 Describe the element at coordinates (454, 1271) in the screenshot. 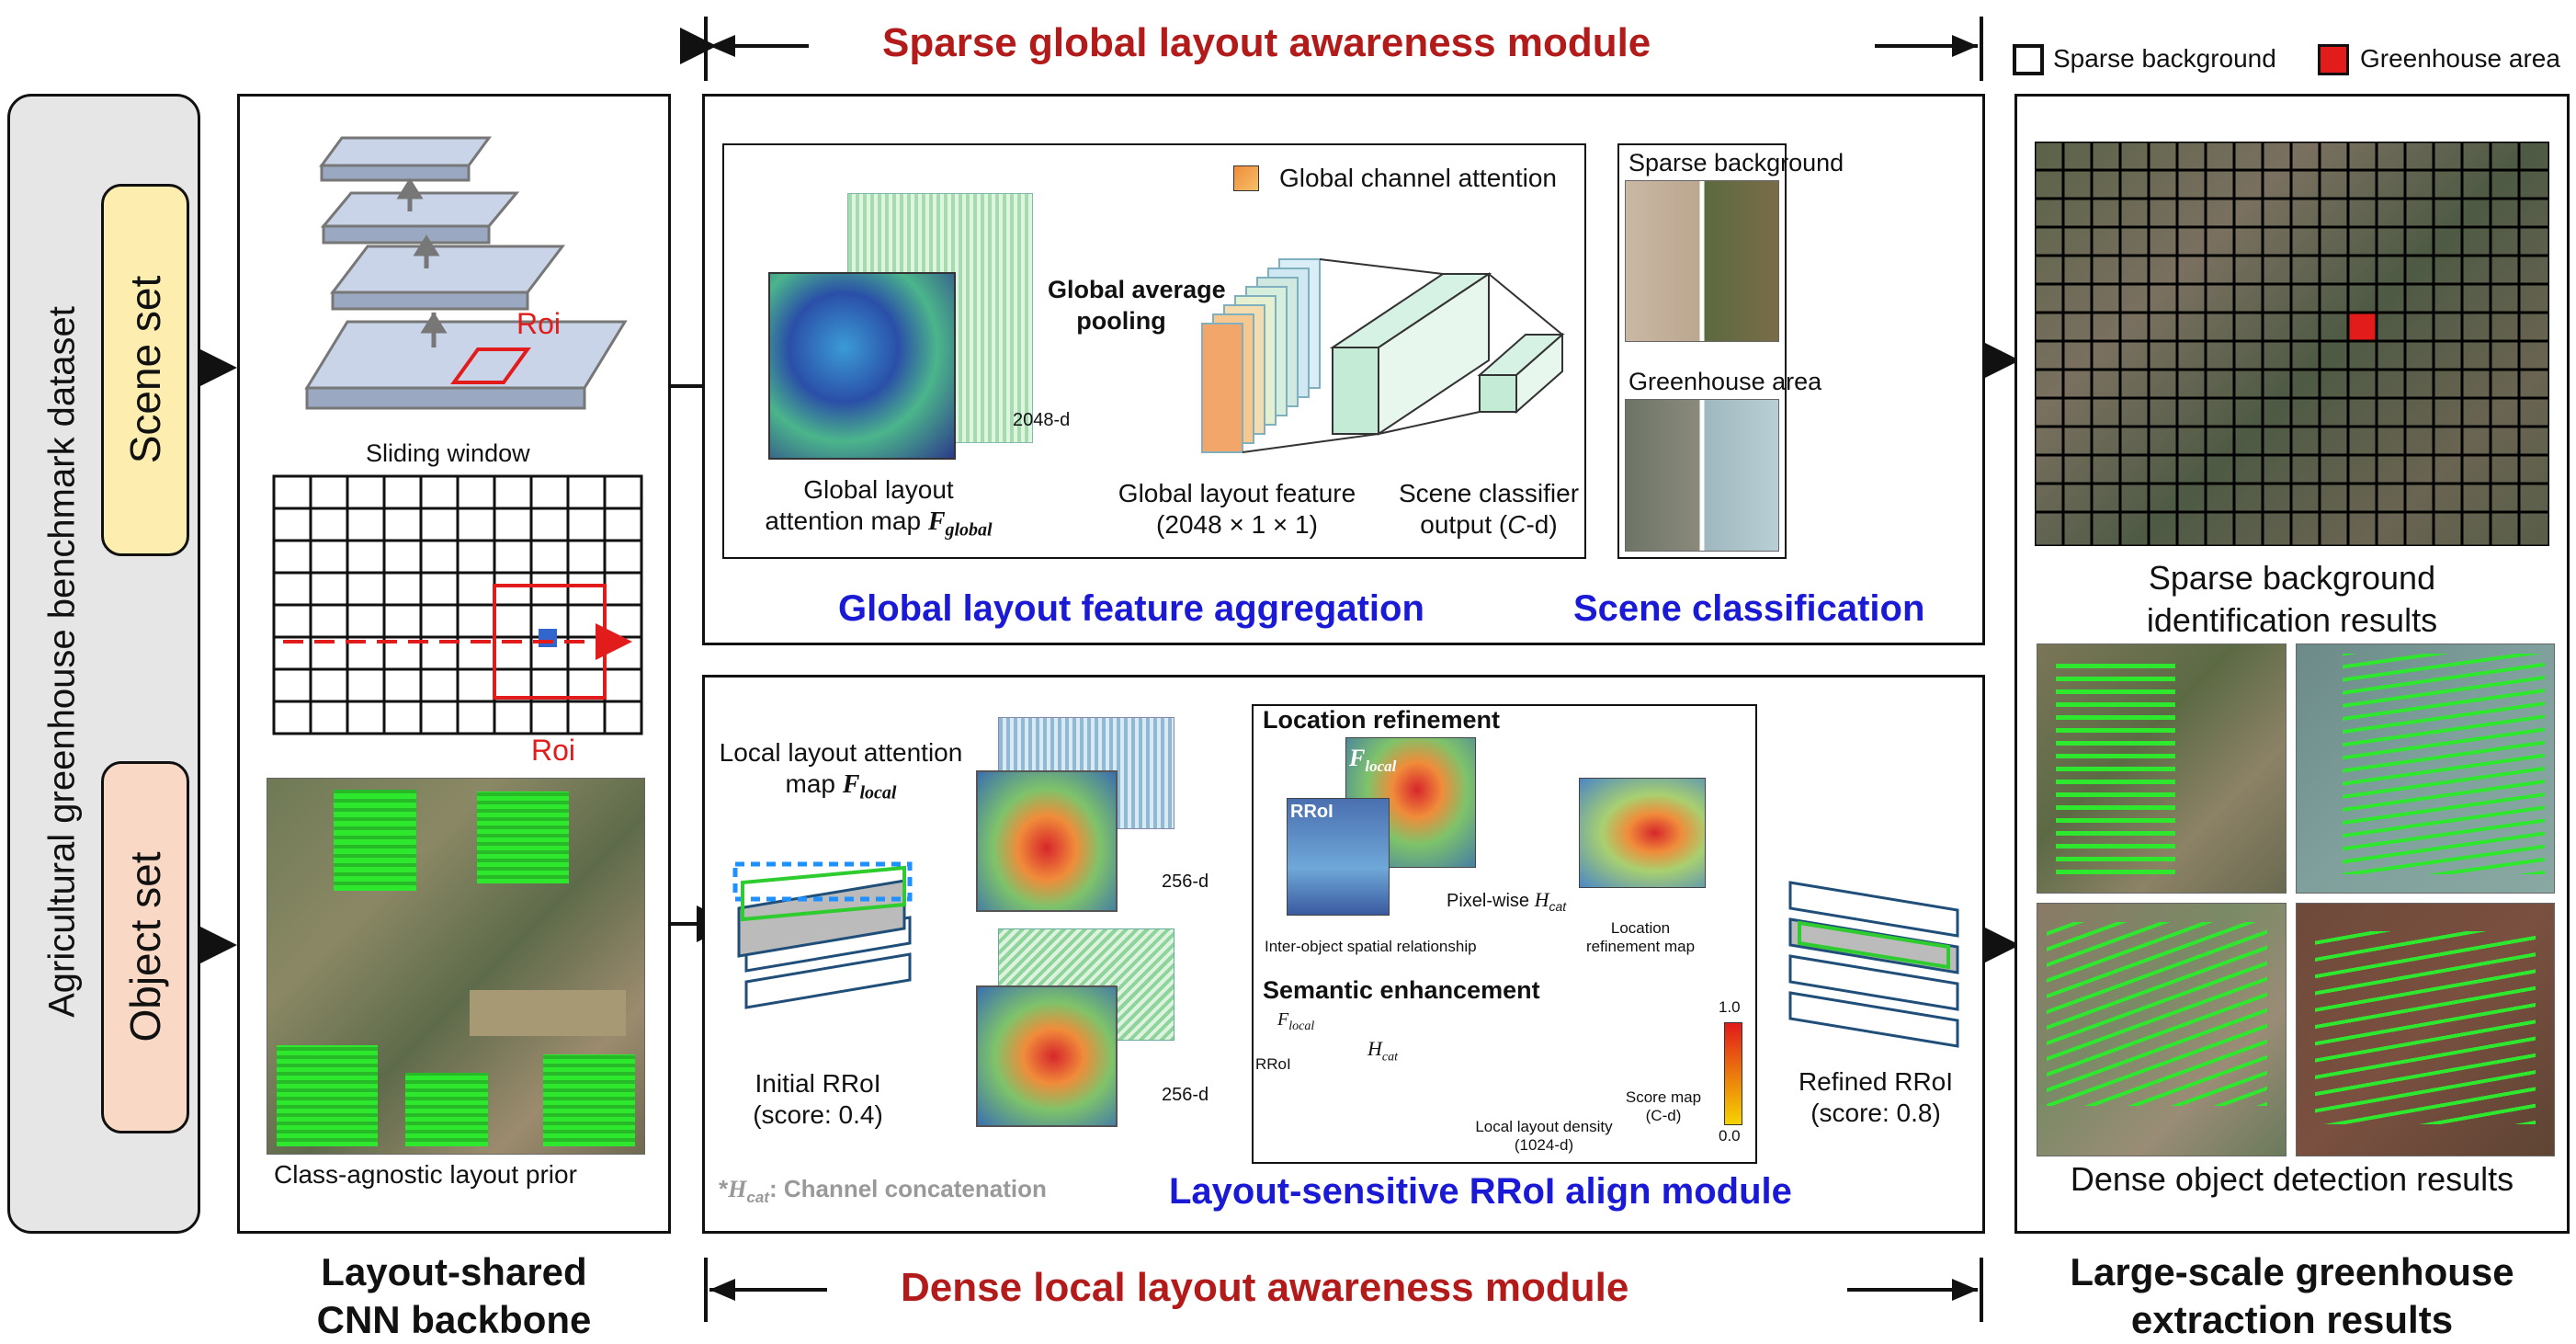

I see `backbone-label-line1: Layout-shared` at that location.